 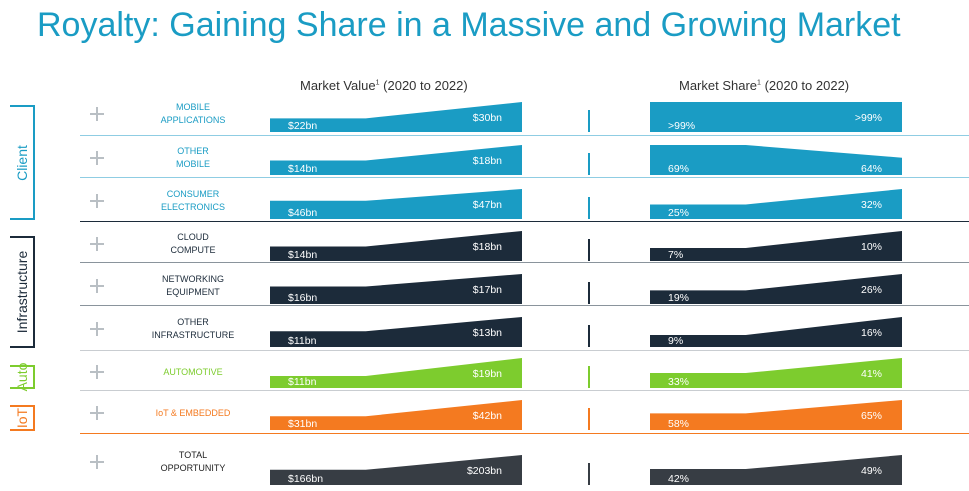 What do you see at coordinates (396, 470) in the screenshot?
I see `market-value-band: $166bn $203bn` at bounding box center [396, 470].